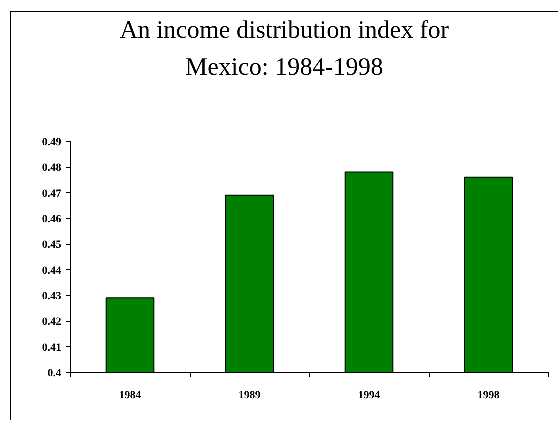 Image resolution: width=558 pixels, height=421 pixels. I want to click on y-tick-label: 0.48, so click(52, 168).